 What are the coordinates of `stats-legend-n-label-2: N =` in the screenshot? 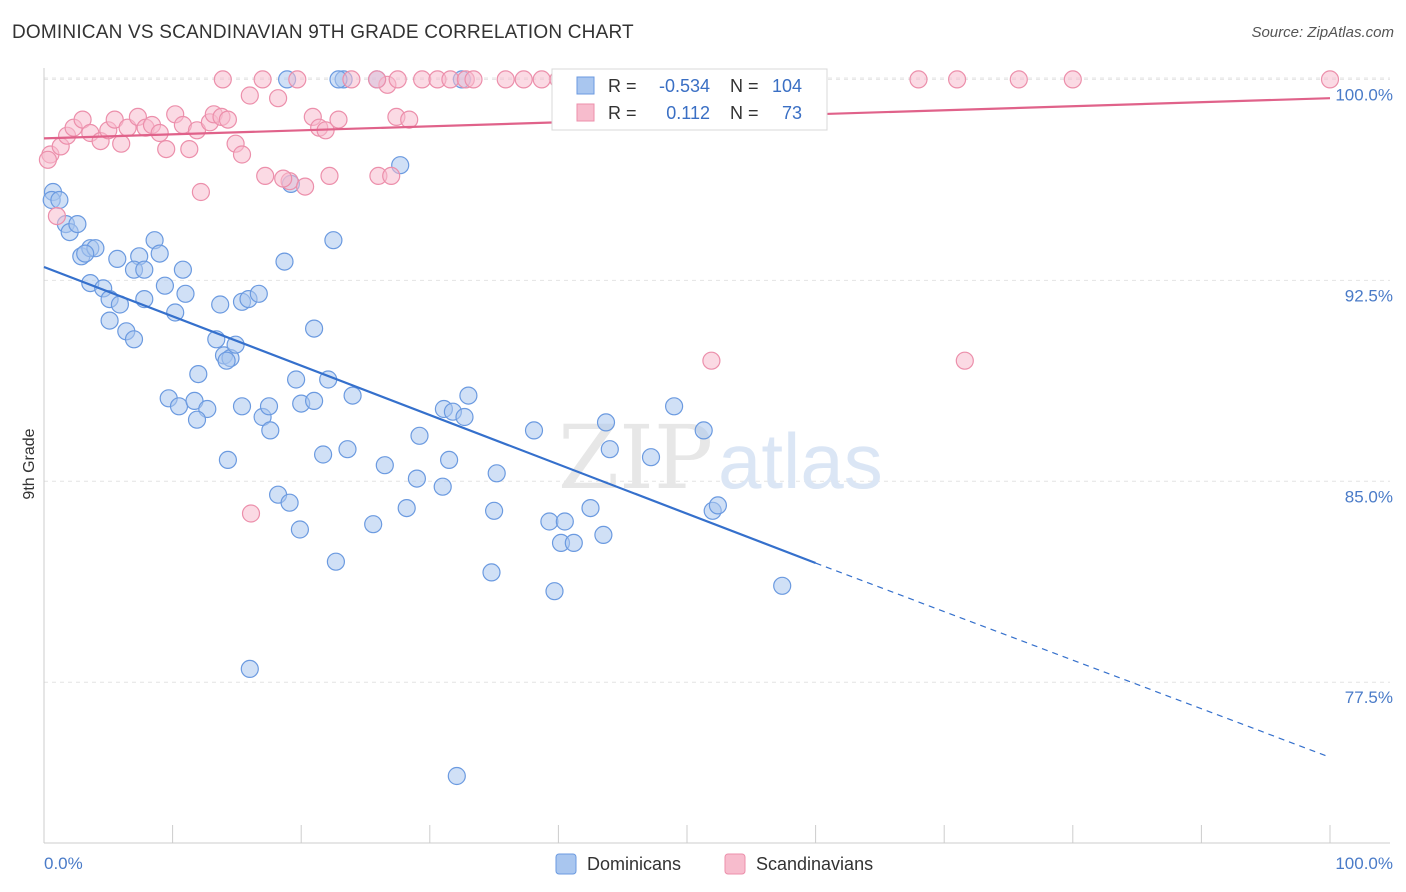 It's located at (744, 113).